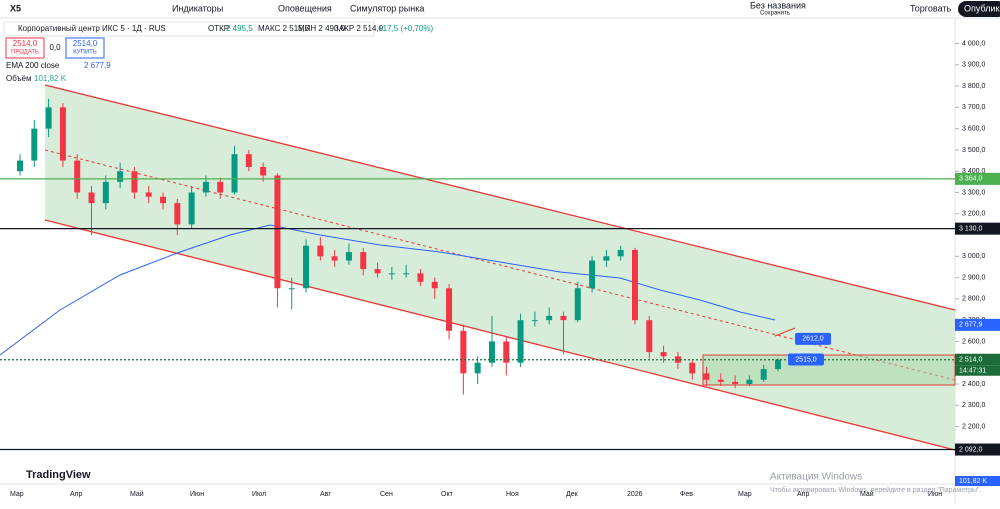  What do you see at coordinates (239, 28) in the screenshot?
I see `legend-open-value: 2 495,5` at bounding box center [239, 28].